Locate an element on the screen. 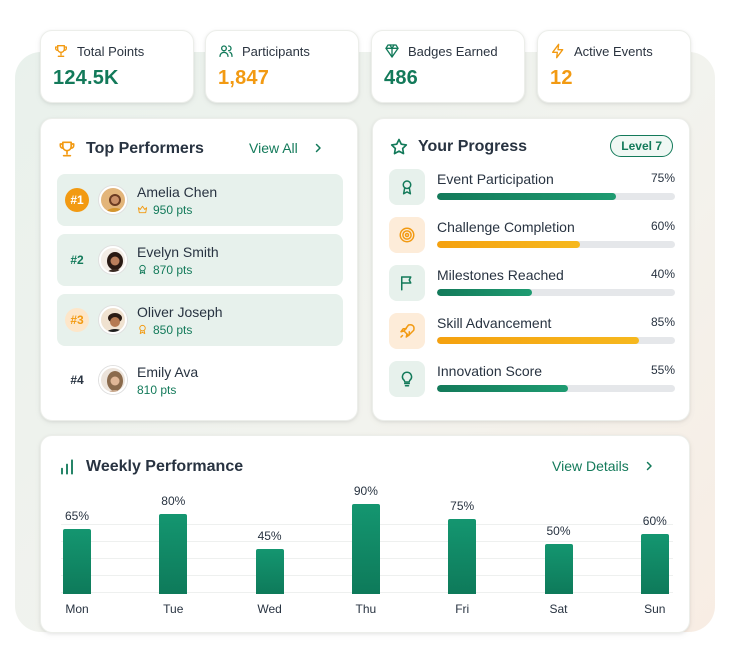 The width and height of the screenshot is (730, 670). performer-row: #2 Evelyn Smith 870 pts is located at coordinates (200, 260).